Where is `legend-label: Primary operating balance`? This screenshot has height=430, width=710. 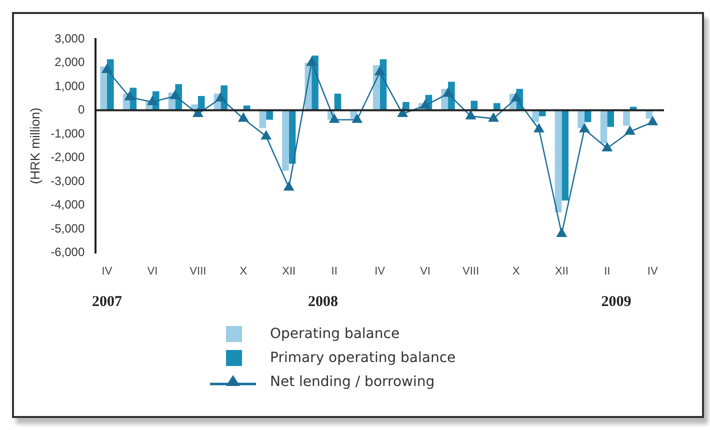
legend-label: Primary operating balance is located at coordinates (363, 358).